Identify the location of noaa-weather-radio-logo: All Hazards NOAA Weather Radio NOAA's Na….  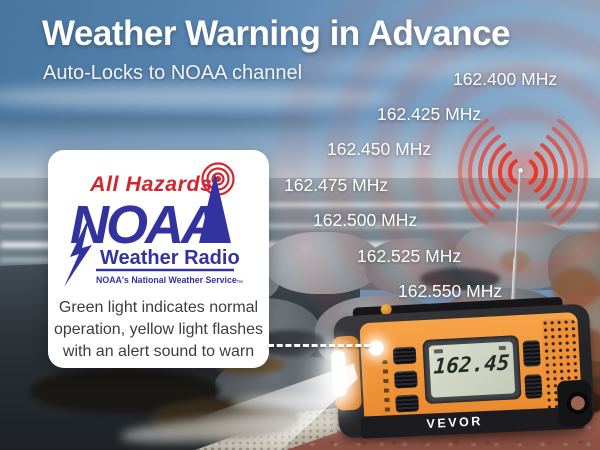
(153, 224).